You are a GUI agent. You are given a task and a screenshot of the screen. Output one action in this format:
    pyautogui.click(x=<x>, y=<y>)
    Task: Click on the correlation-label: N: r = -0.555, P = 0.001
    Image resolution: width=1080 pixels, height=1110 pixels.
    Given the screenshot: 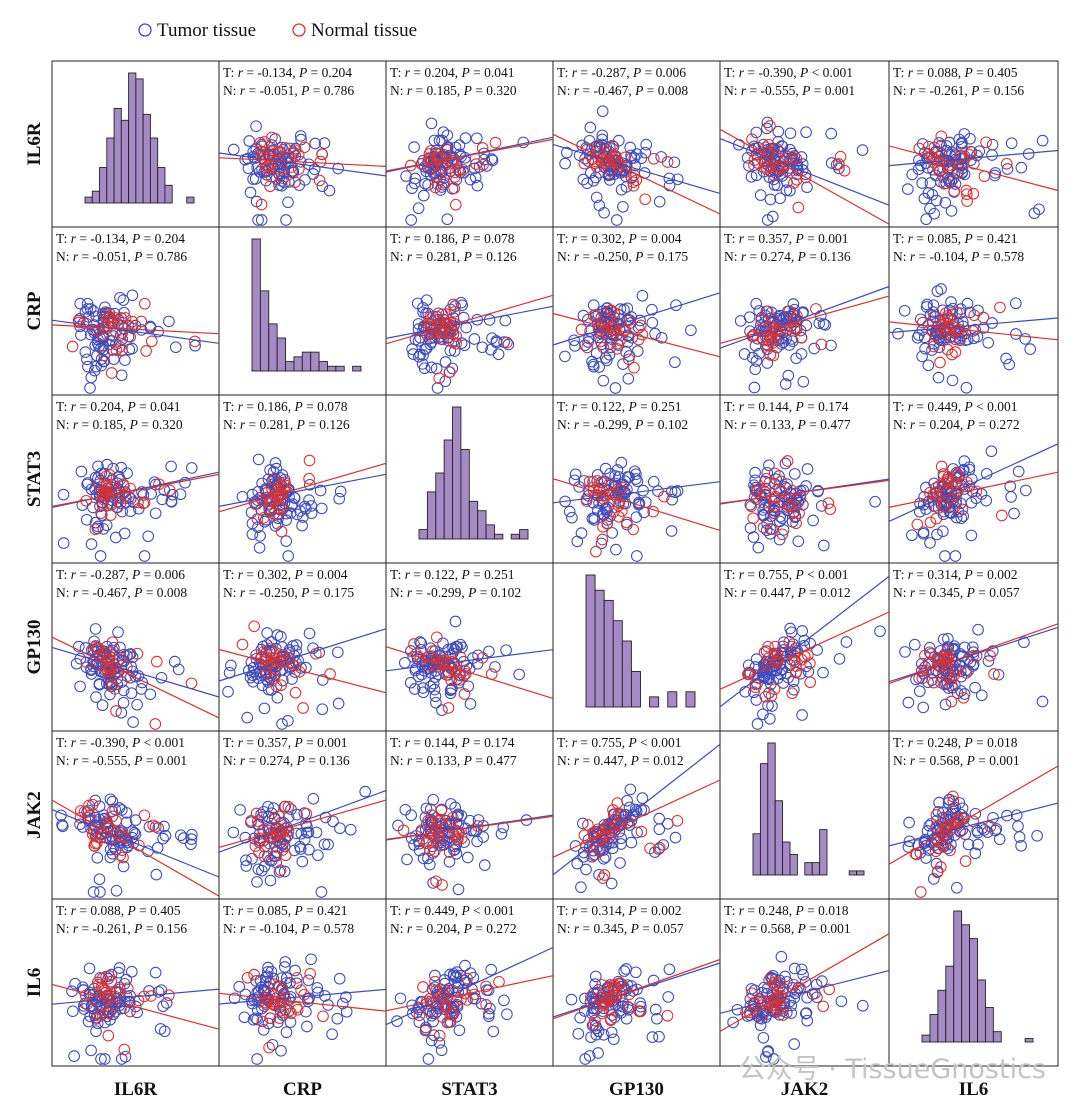 What is the action you would take?
    pyautogui.click(x=789, y=90)
    